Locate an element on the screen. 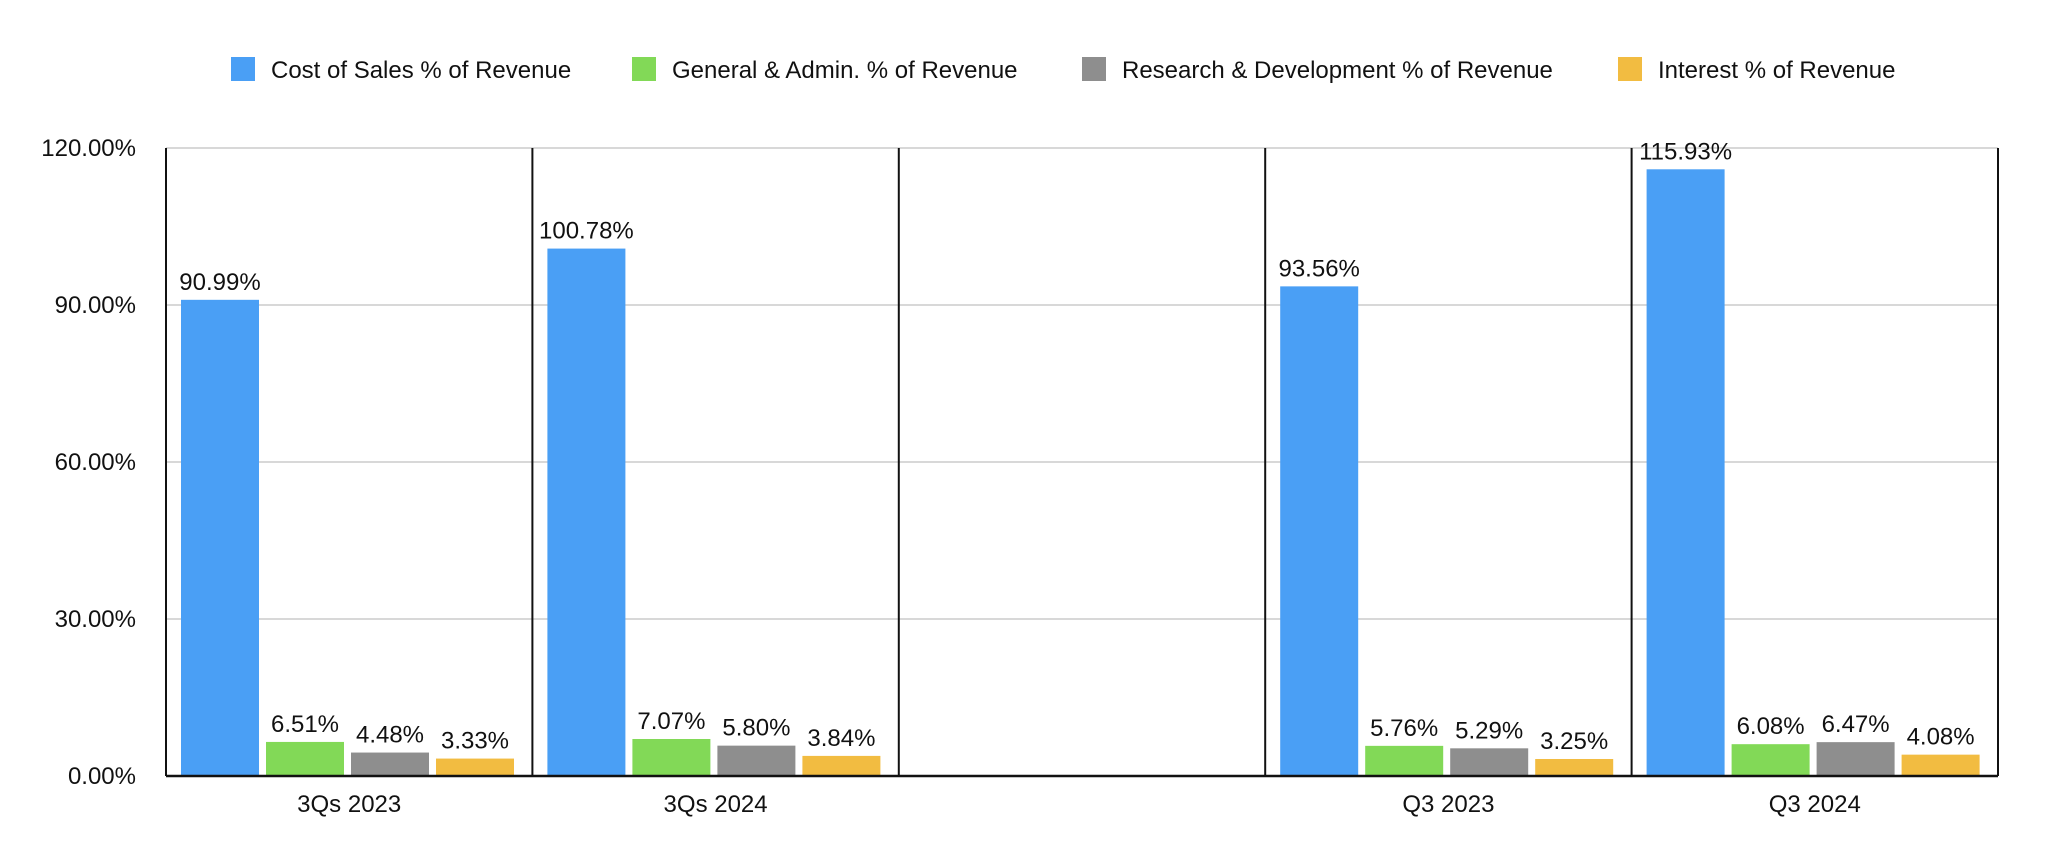  legend-item: Cost of Sales % of Revenue is located at coordinates (401, 70).